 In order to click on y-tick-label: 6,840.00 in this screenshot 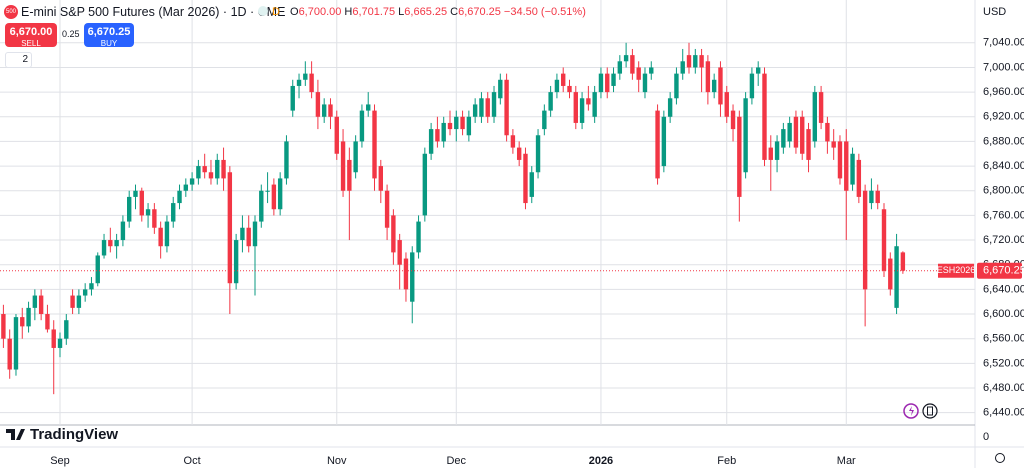, I will do `click(1003, 166)`.